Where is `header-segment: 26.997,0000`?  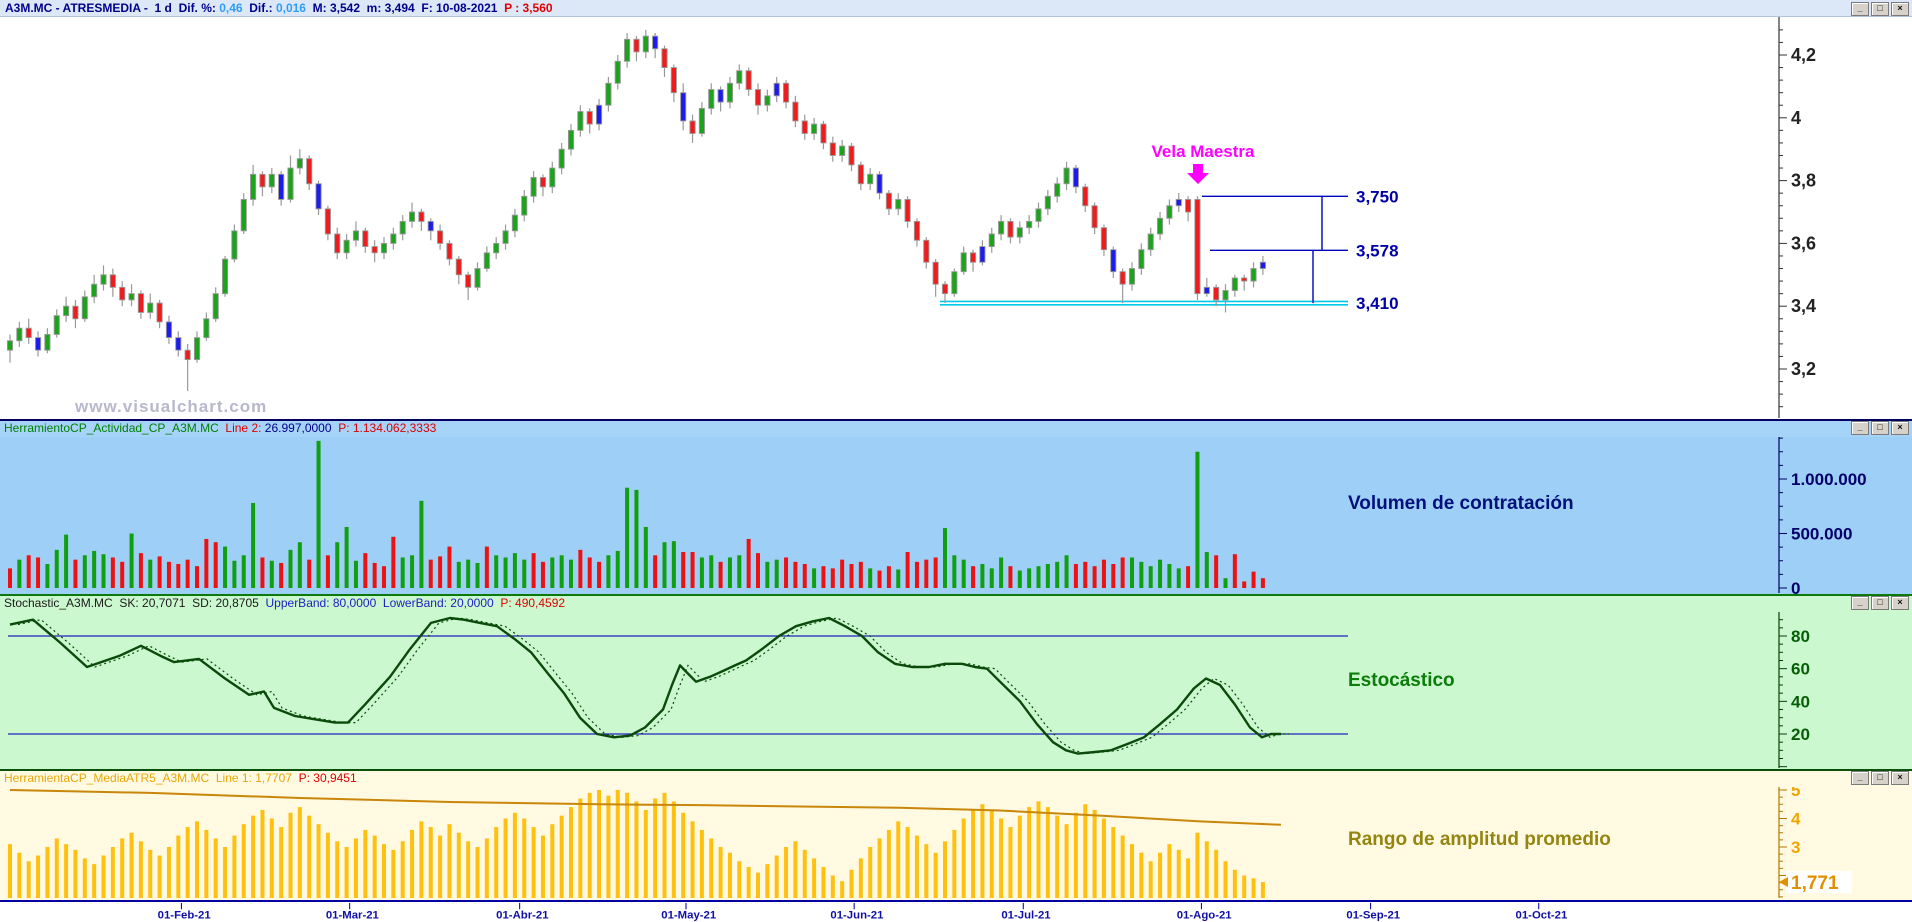 header-segment: 26.997,0000 is located at coordinates (301, 428).